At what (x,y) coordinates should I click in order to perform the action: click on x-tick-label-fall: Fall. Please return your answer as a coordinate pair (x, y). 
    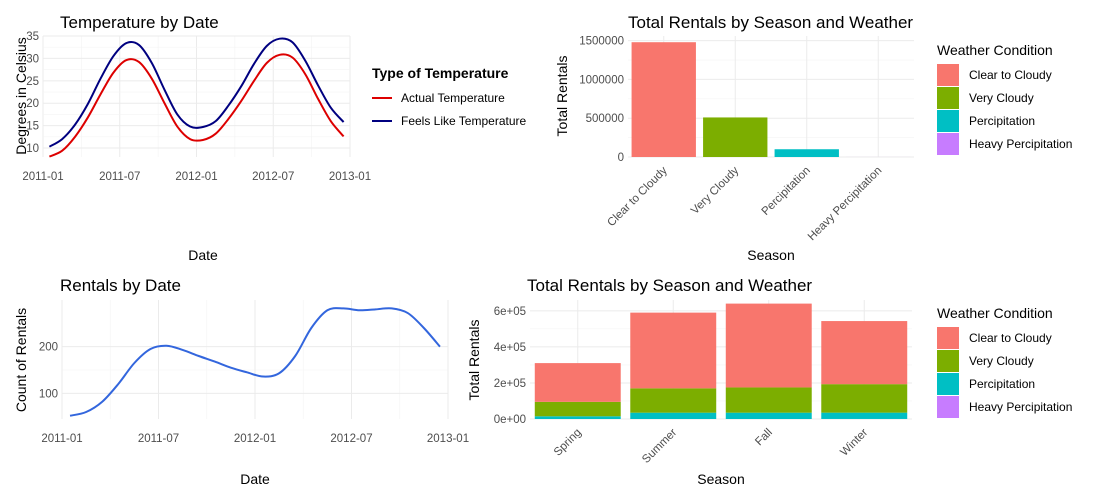
    Looking at the image, I should click on (764, 438).